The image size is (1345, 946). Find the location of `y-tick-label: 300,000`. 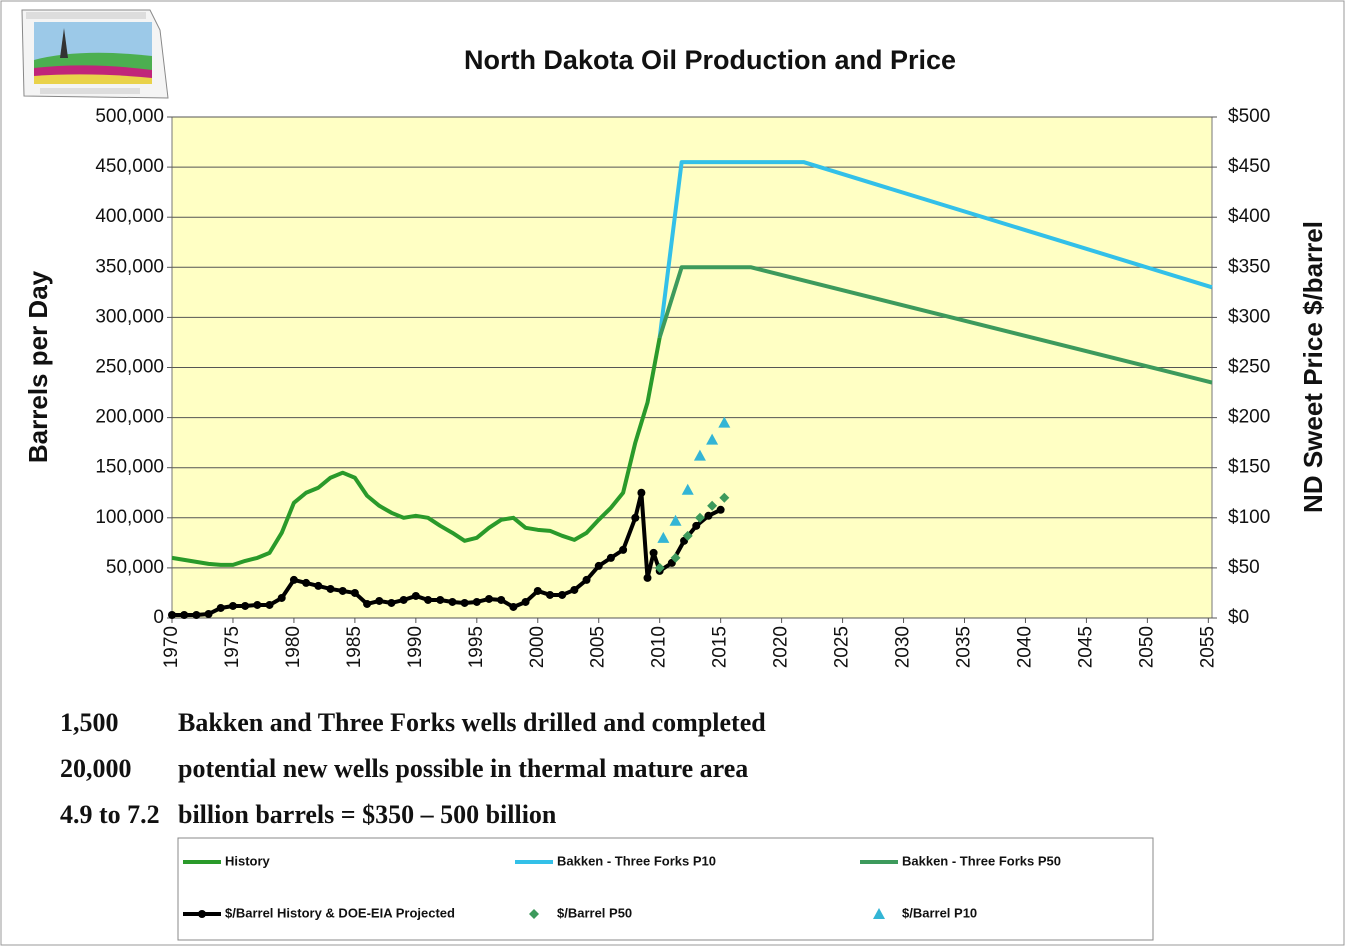

y-tick-label: 300,000 is located at coordinates (129, 316).